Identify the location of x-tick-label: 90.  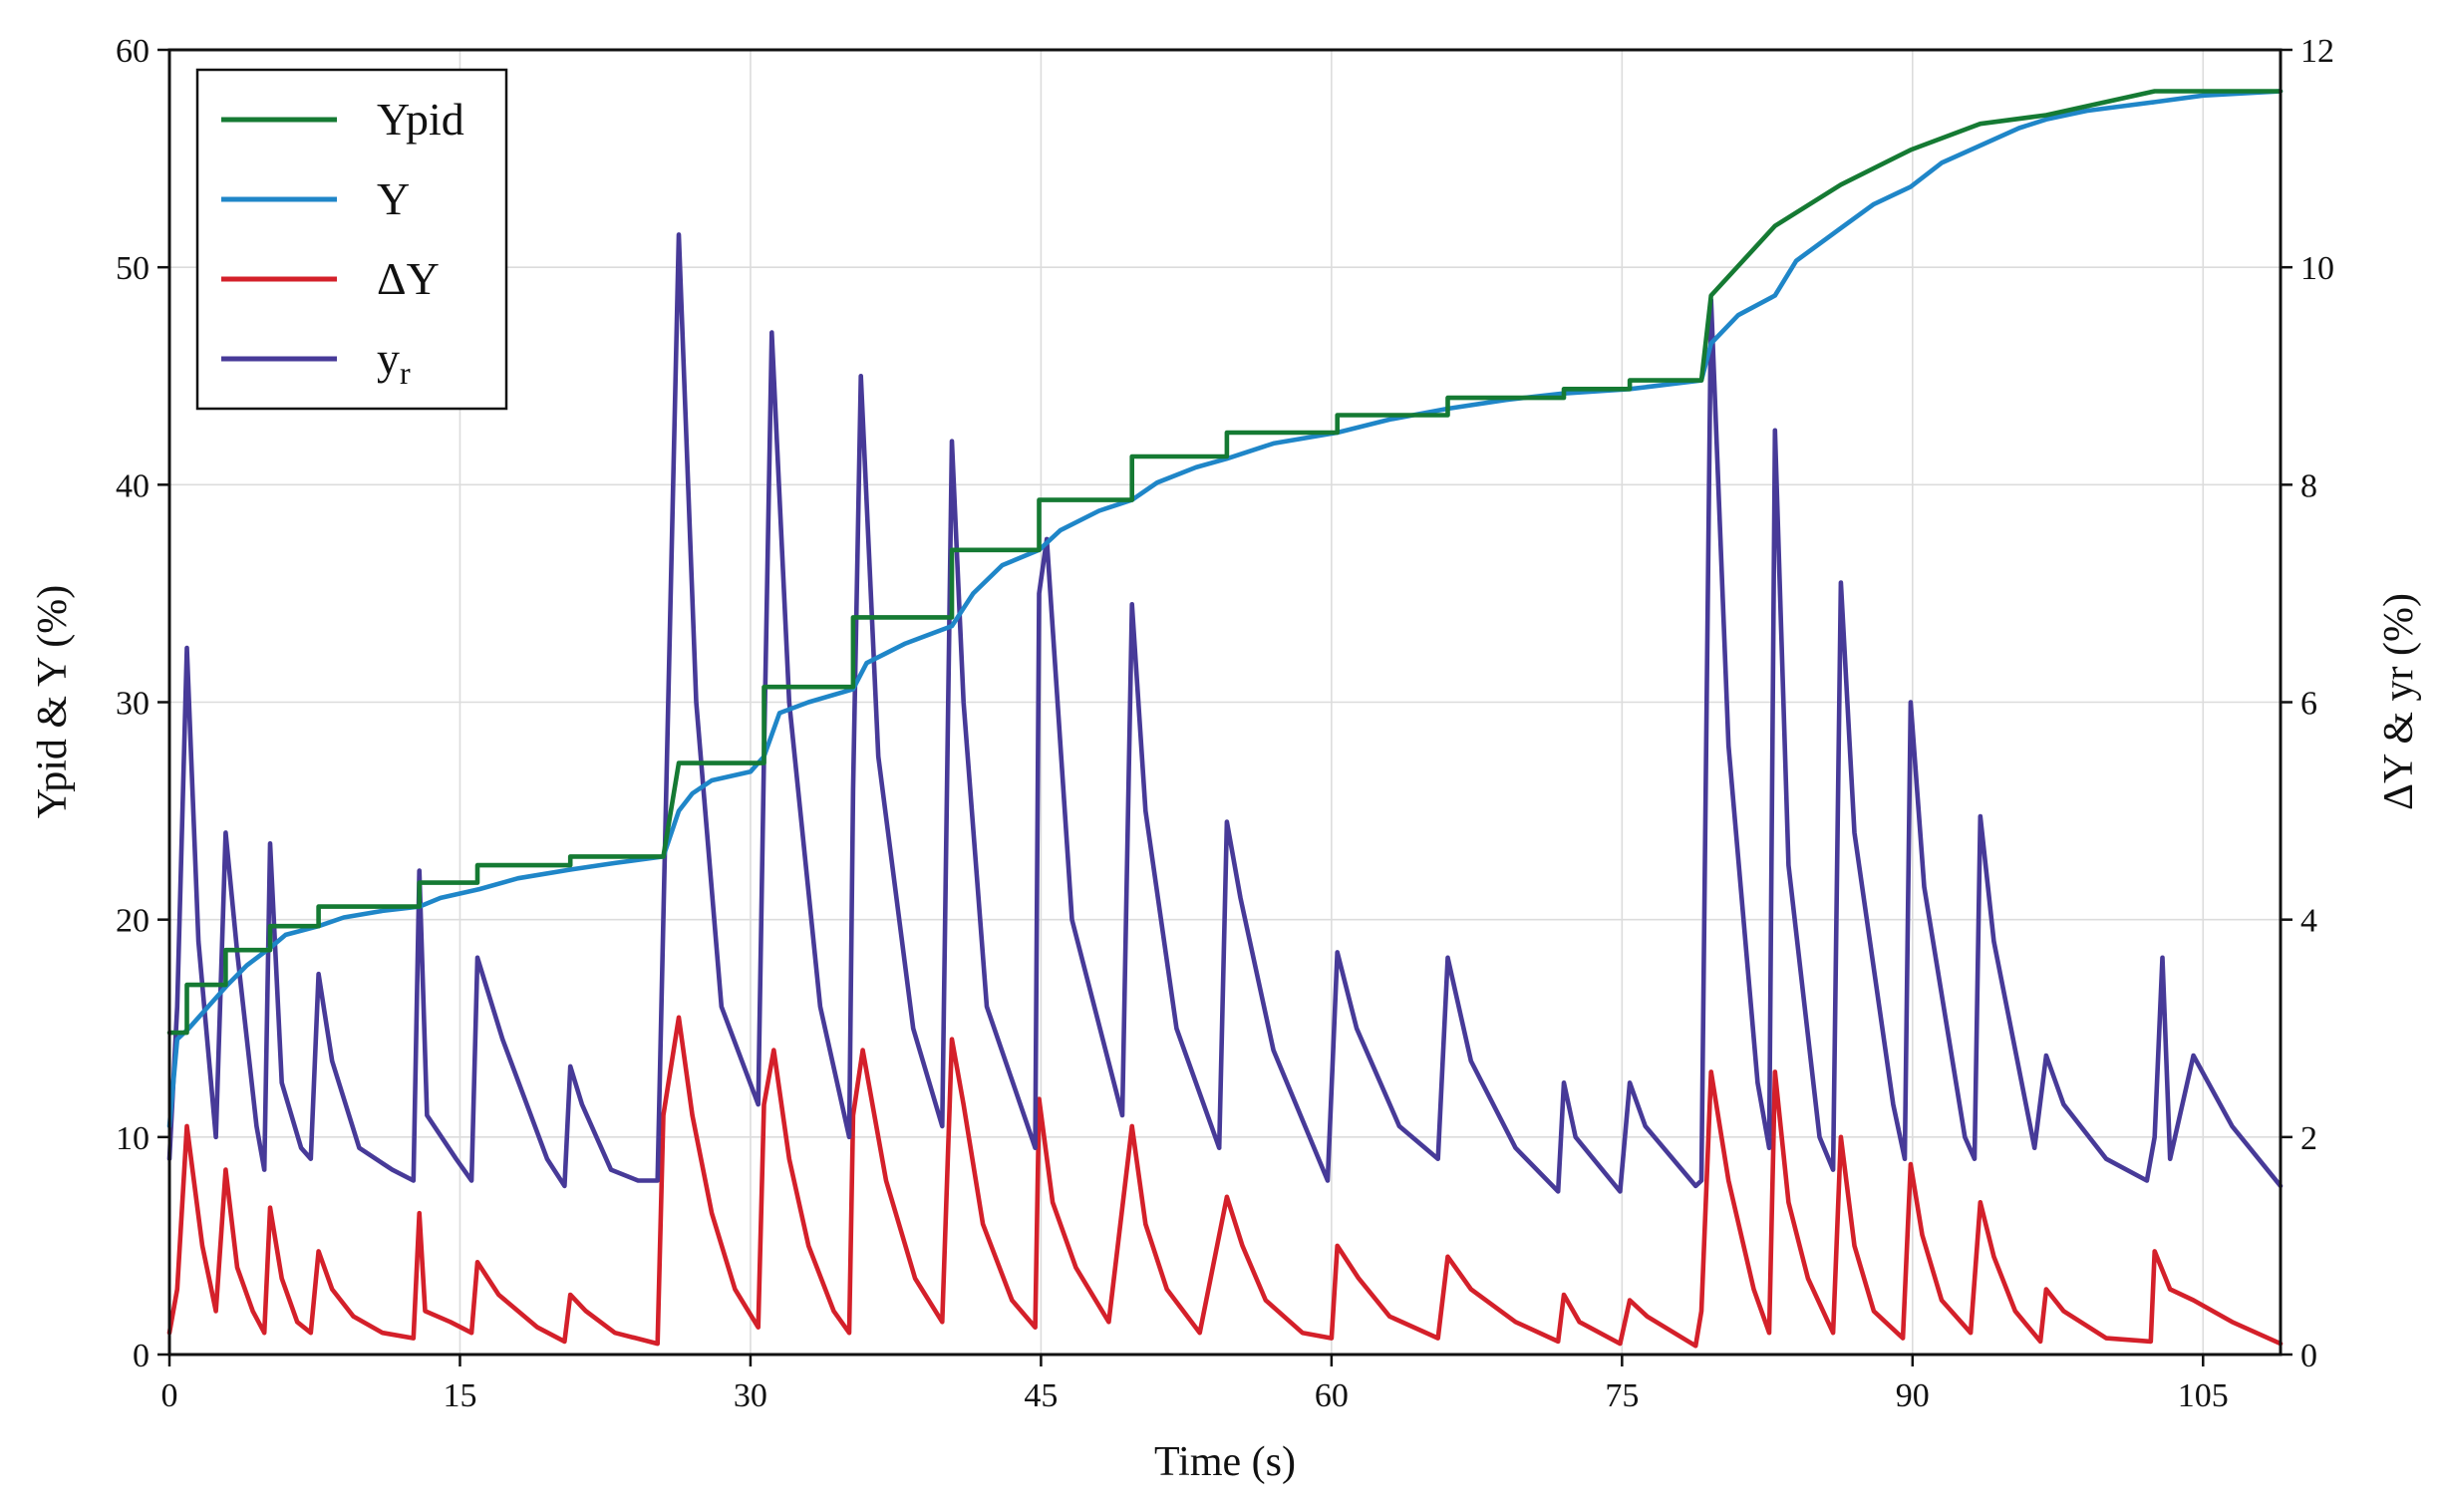
(1913, 1396).